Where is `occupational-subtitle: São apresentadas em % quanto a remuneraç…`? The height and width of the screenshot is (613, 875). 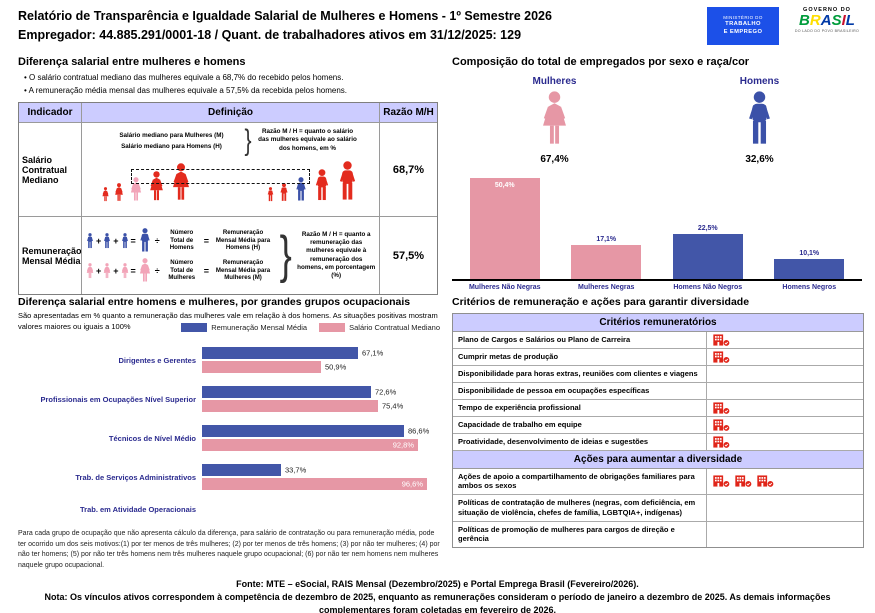 occupational-subtitle: São apresentadas em % quanto a remuneraç… is located at coordinates (228, 321).